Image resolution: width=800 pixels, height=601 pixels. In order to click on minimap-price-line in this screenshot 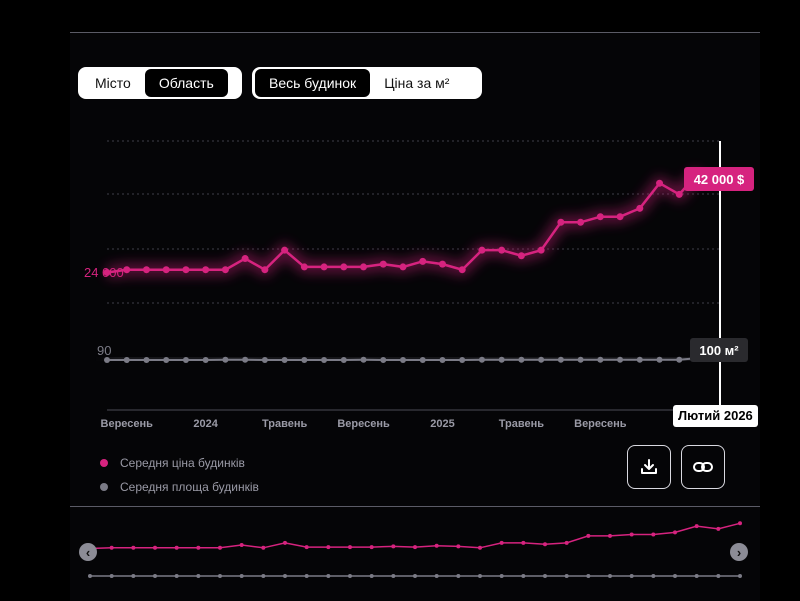, I will do `click(415, 536)`.